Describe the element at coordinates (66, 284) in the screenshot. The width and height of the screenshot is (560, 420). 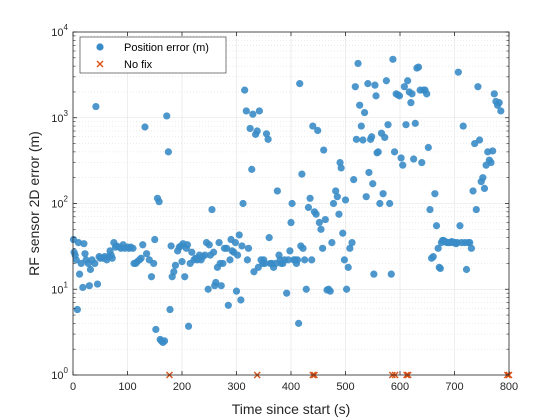
I see `y-tick-exponent: 1` at that location.